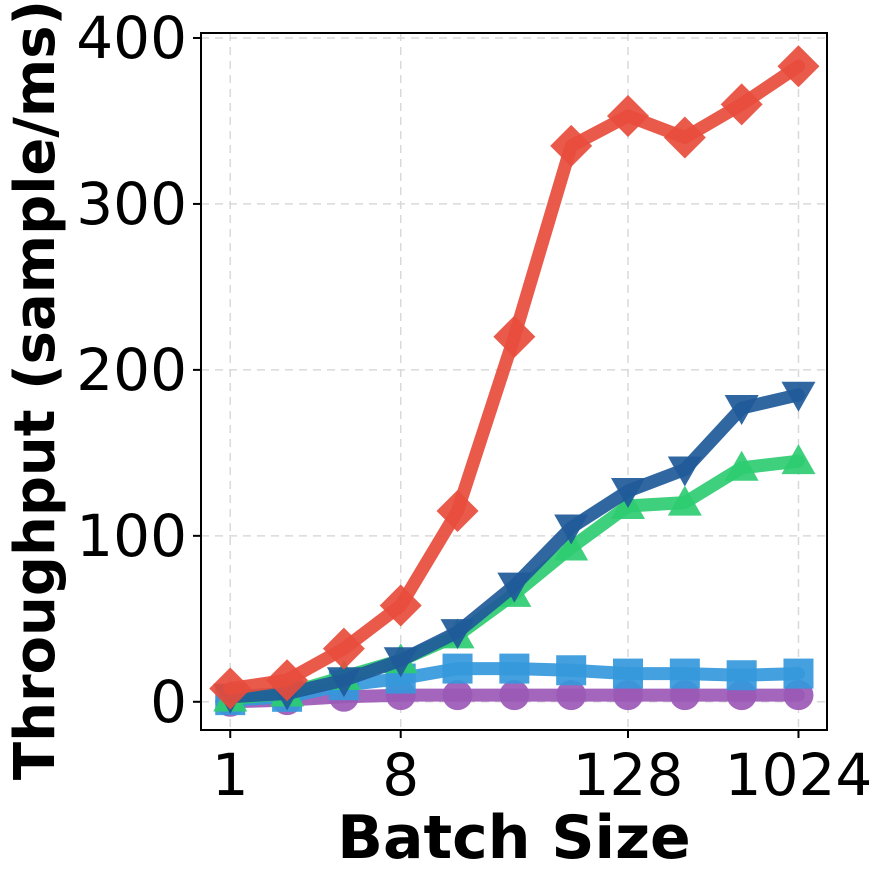 This screenshot has width=888, height=884. What do you see at coordinates (131, 38) in the screenshot?
I see `y-tick-label: 400` at bounding box center [131, 38].